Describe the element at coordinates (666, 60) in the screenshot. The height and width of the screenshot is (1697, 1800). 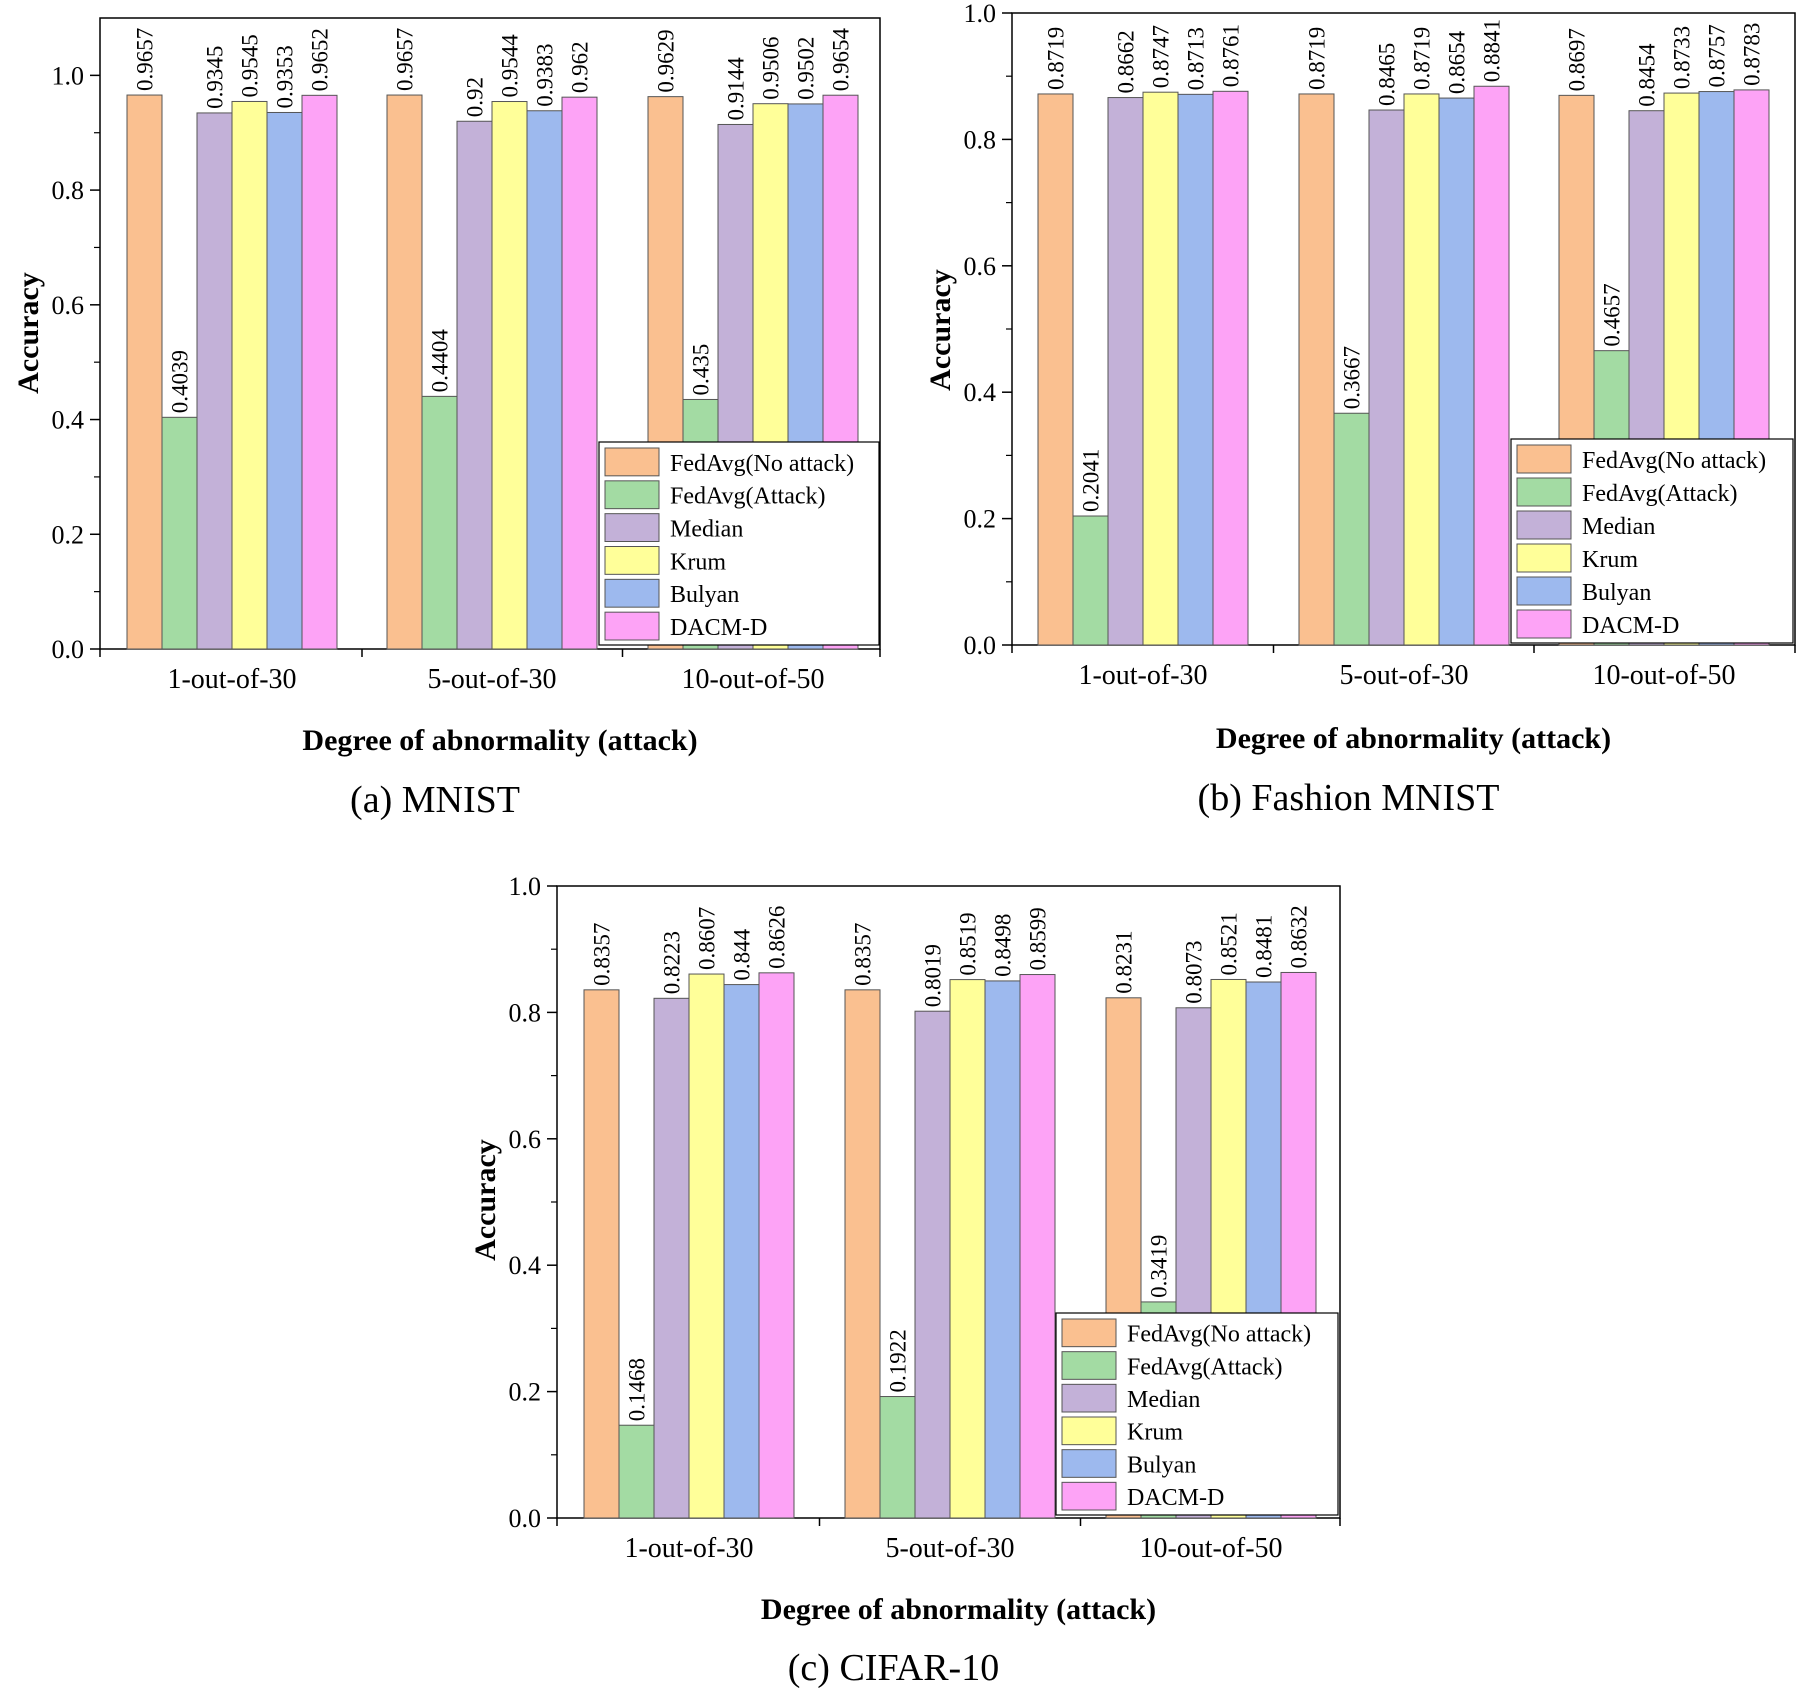
I see `bar-value-label: 0.9629` at that location.